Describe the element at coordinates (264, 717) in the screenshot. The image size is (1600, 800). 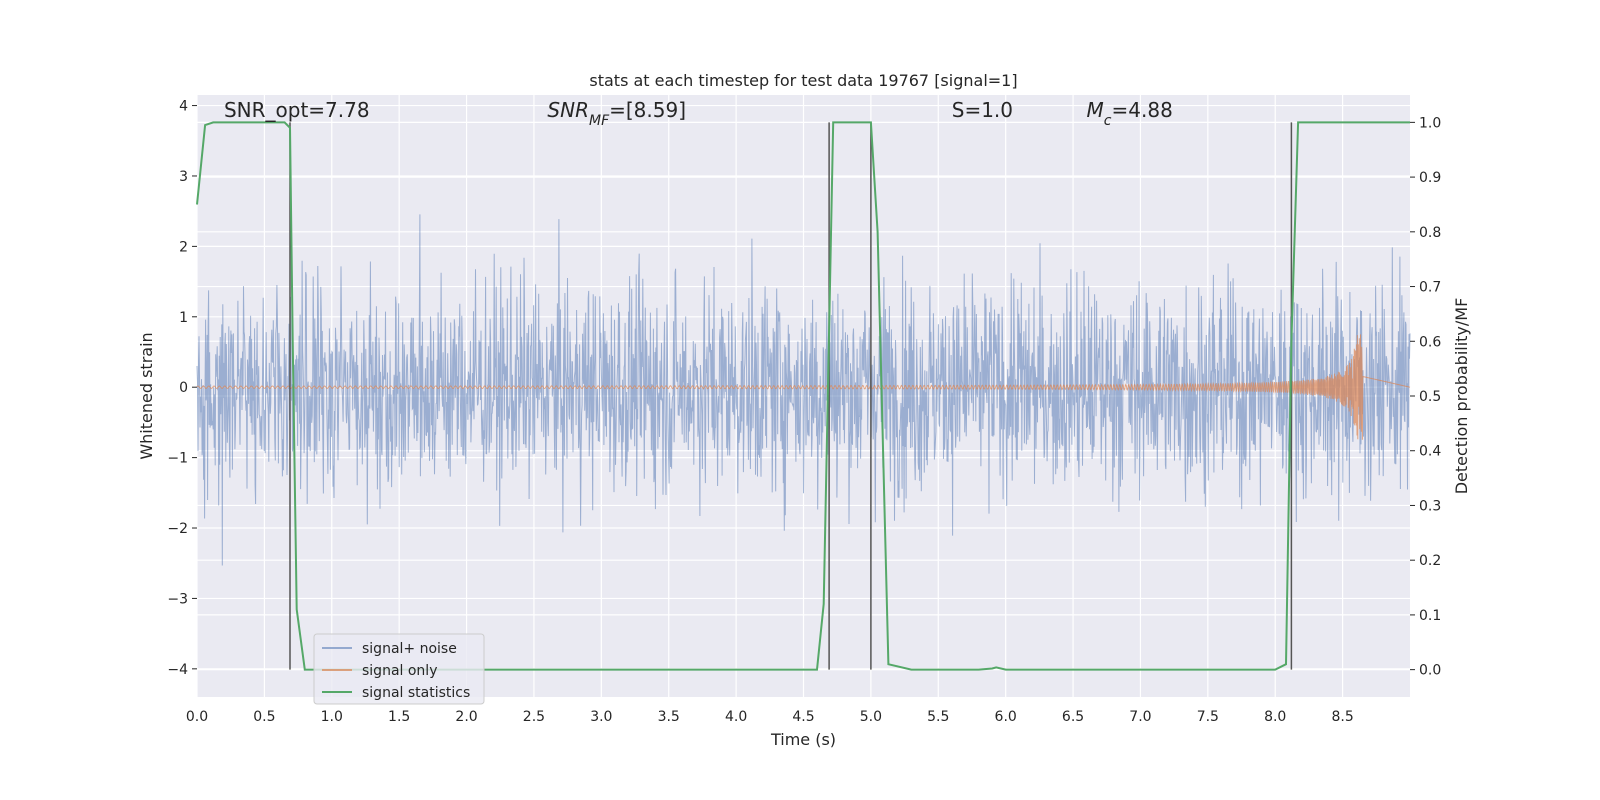
I see `x-tick-label: 0.5` at that location.